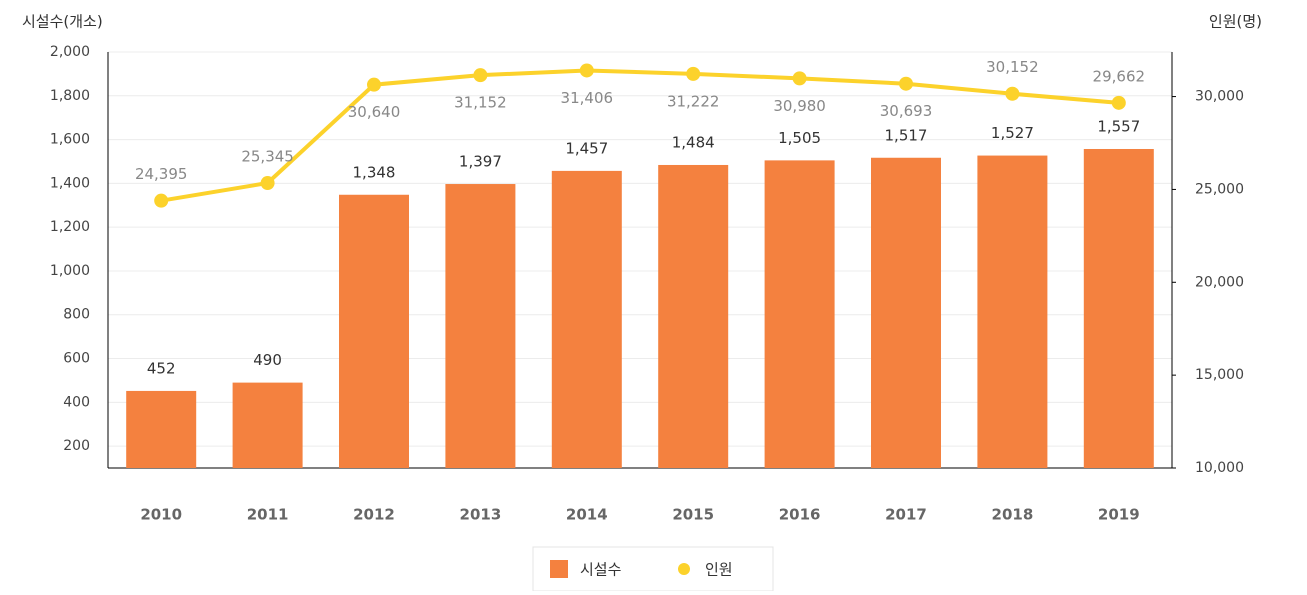  What do you see at coordinates (906, 135) in the screenshot?
I see `bar-value-label: 1,517` at bounding box center [906, 135].